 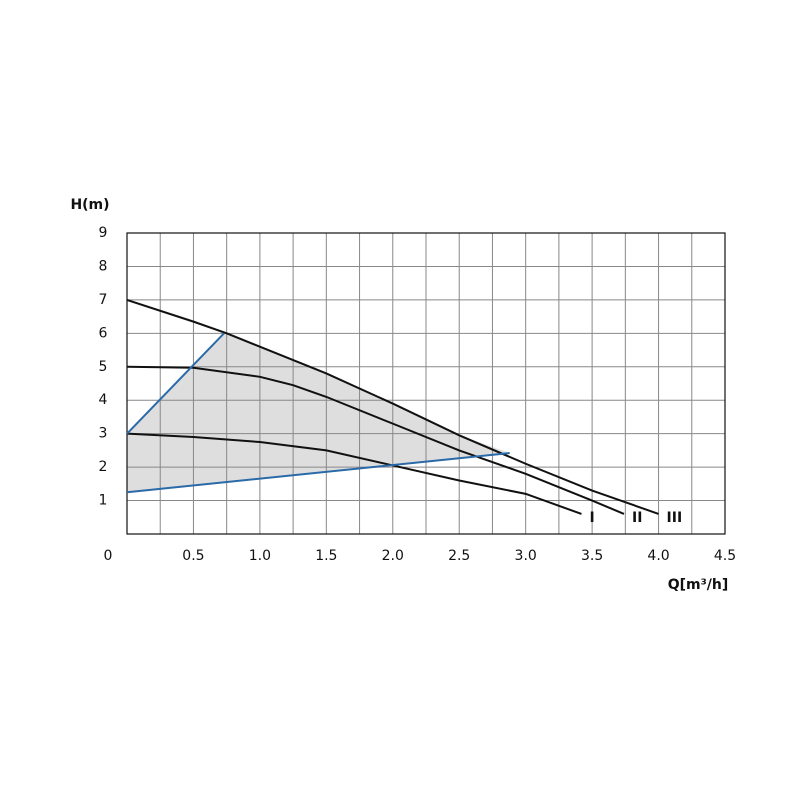 I want to click on x-tick-label: 1.5, so click(x=326, y=556).